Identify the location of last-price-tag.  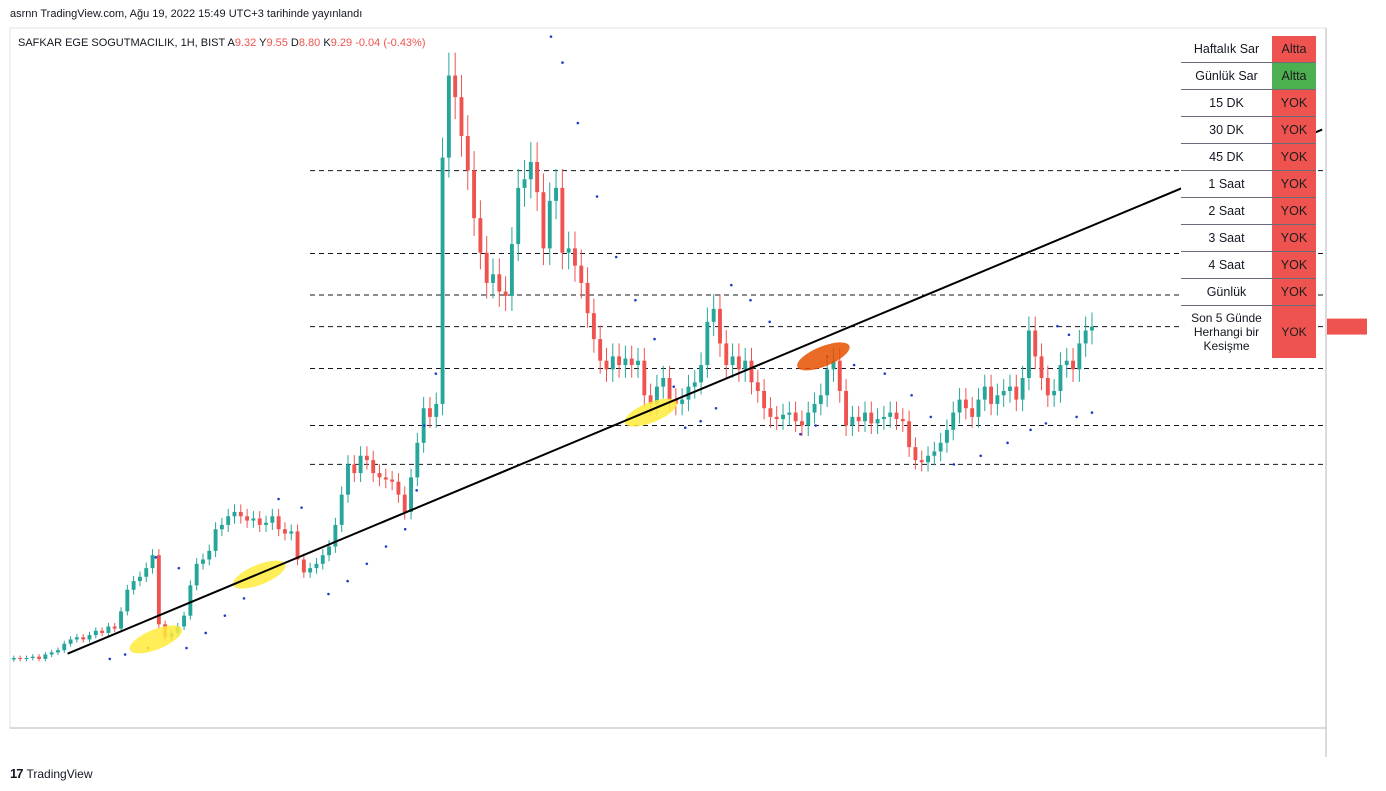
(1347, 326).